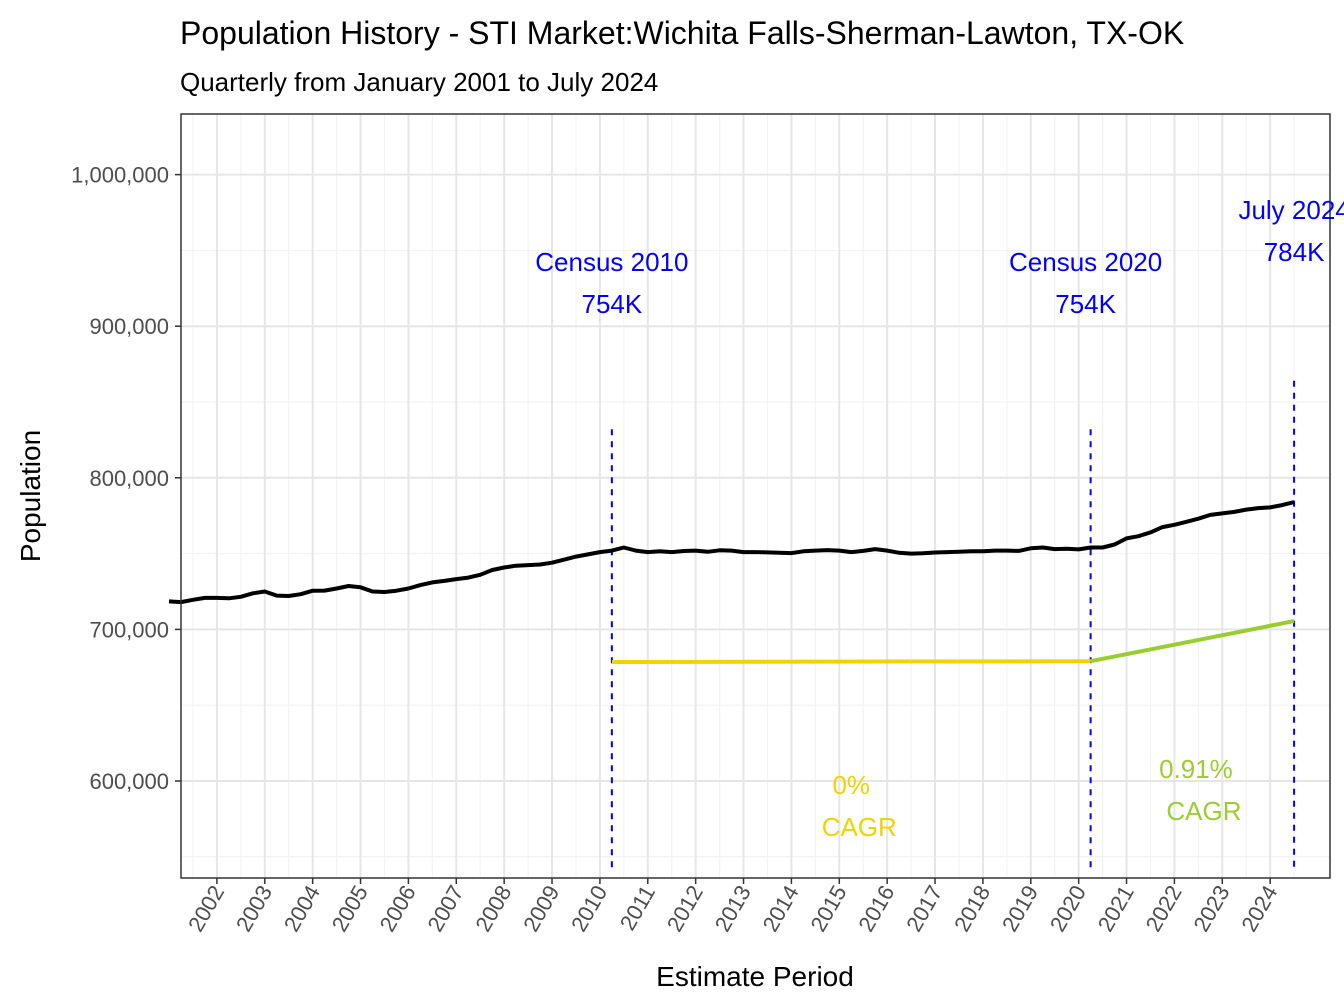 This screenshot has height=1008, width=1344. Describe the element at coordinates (30, 496) in the screenshot. I see `y-axis-label: Population` at that location.